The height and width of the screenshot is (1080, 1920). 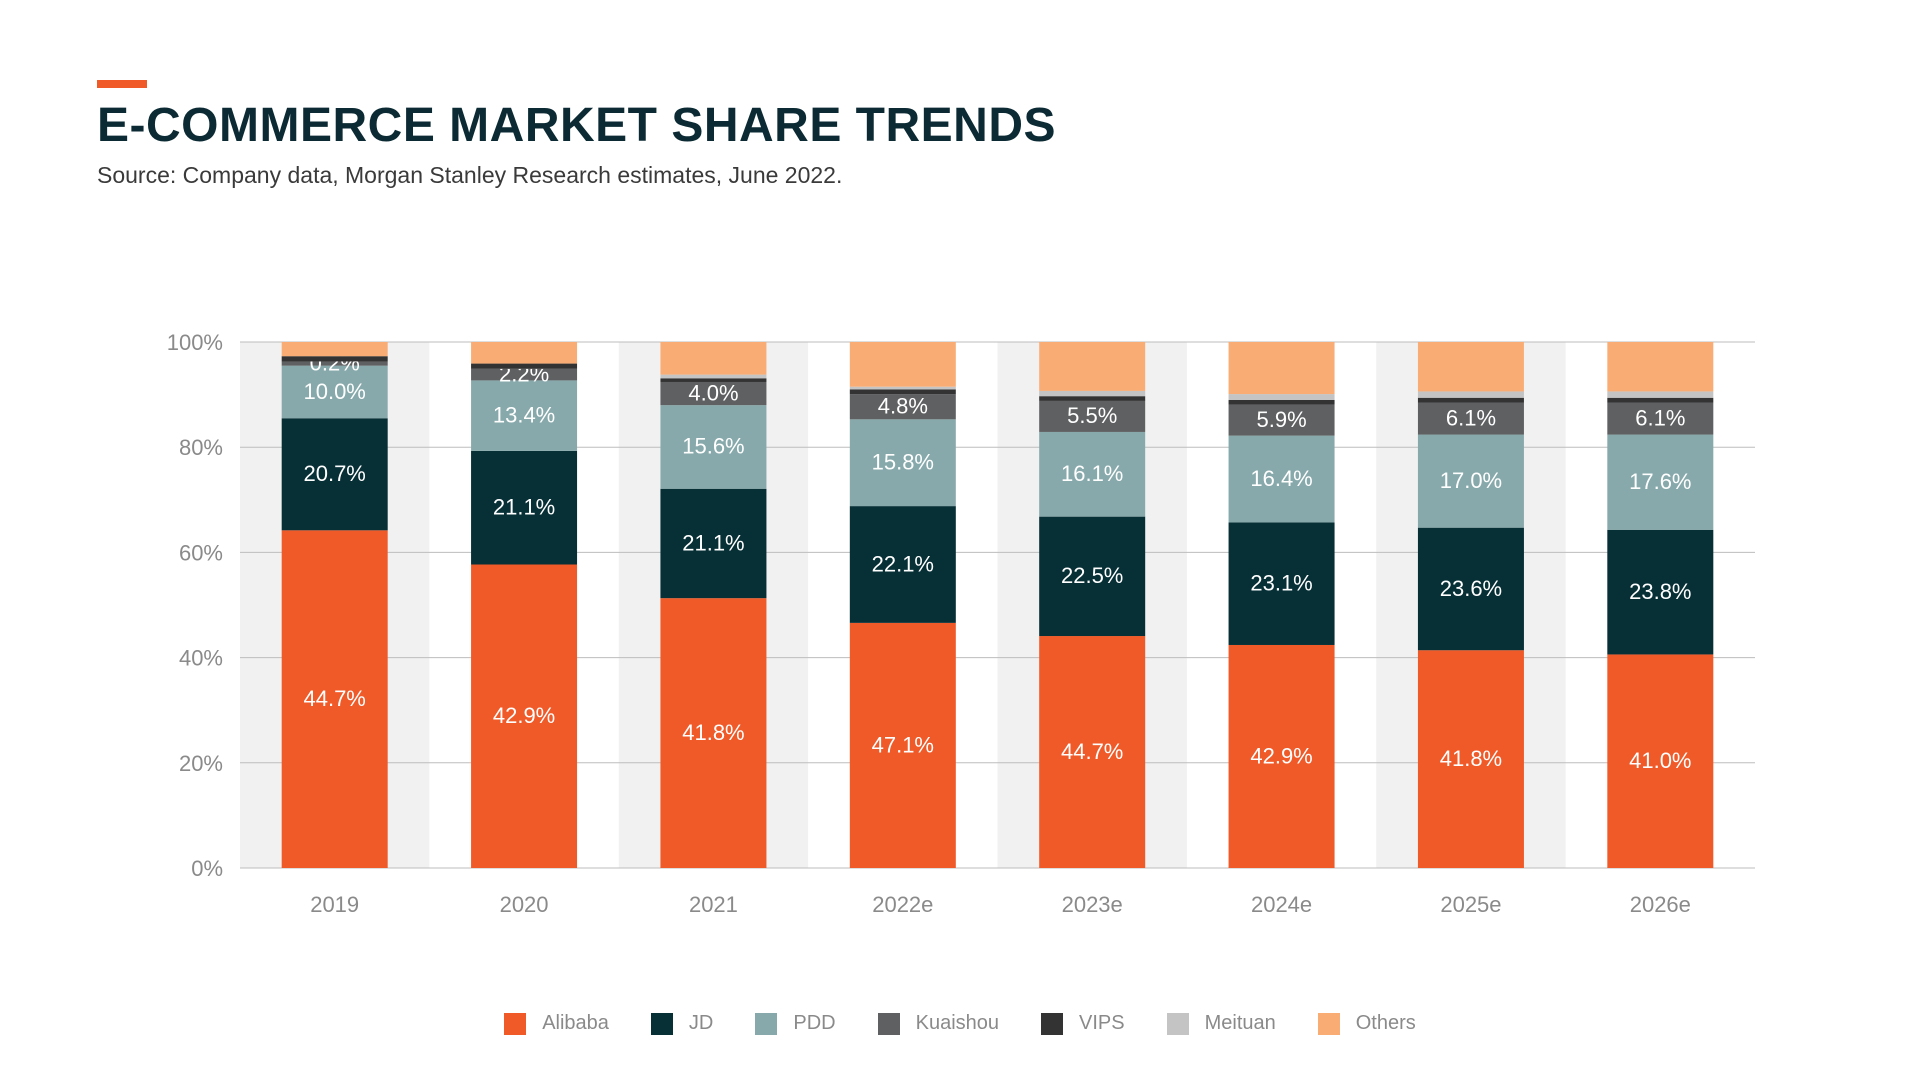 I want to click on bar-stack-2025e: 41.8% 23.6% 17.0% 6.1%, so click(x=1470, y=605).